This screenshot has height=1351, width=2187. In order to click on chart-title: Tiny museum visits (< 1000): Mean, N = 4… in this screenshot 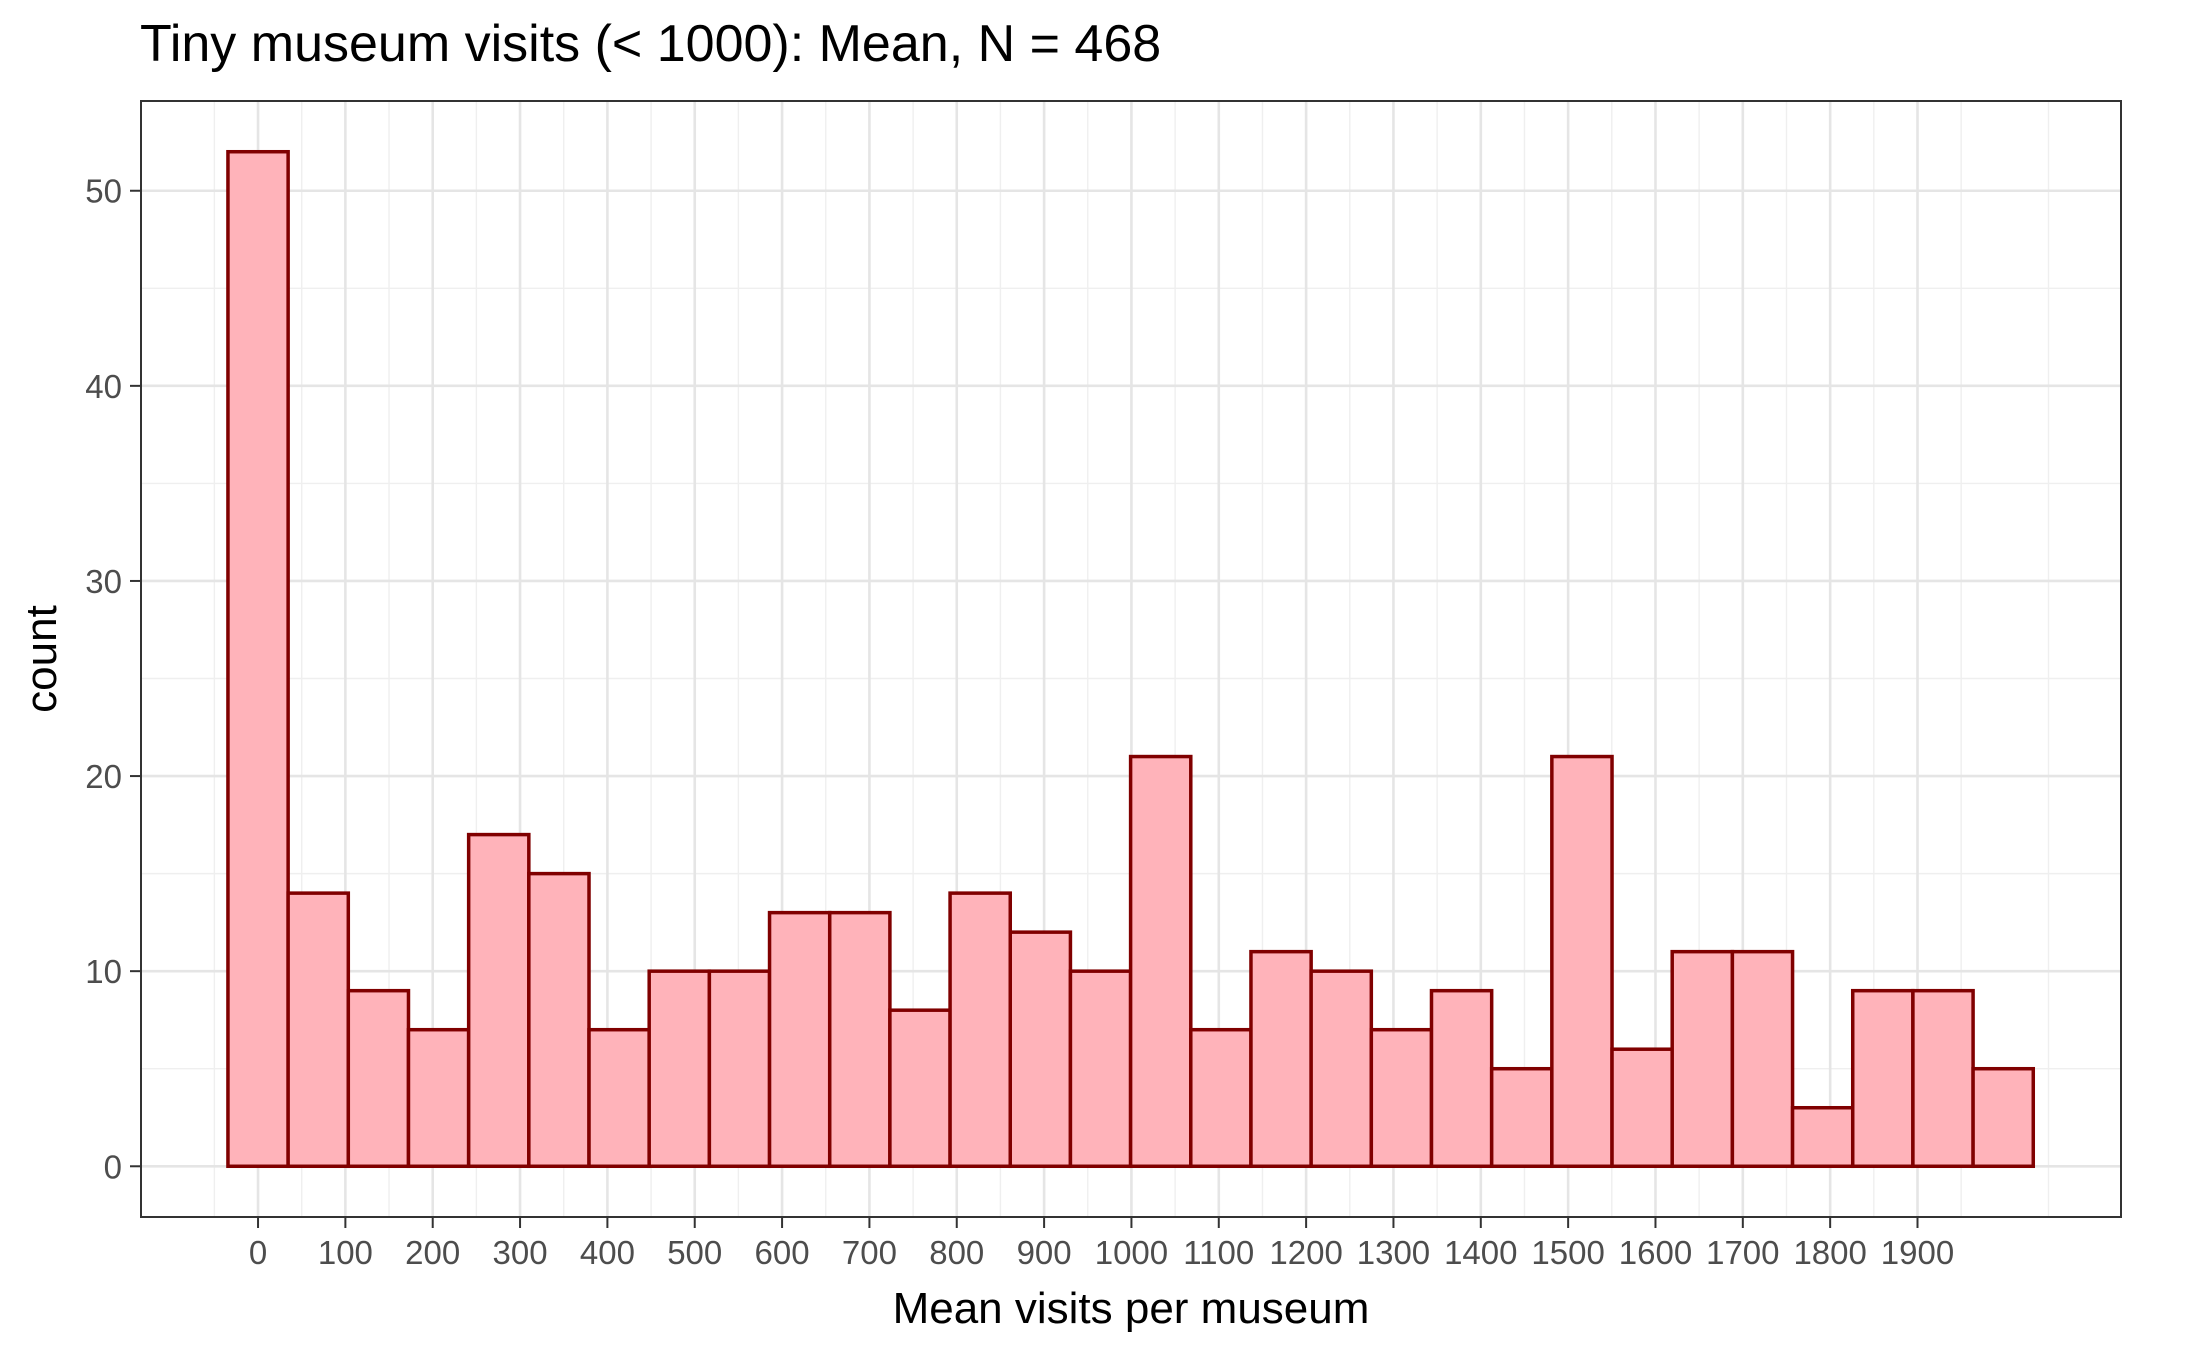, I will do `click(650, 44)`.